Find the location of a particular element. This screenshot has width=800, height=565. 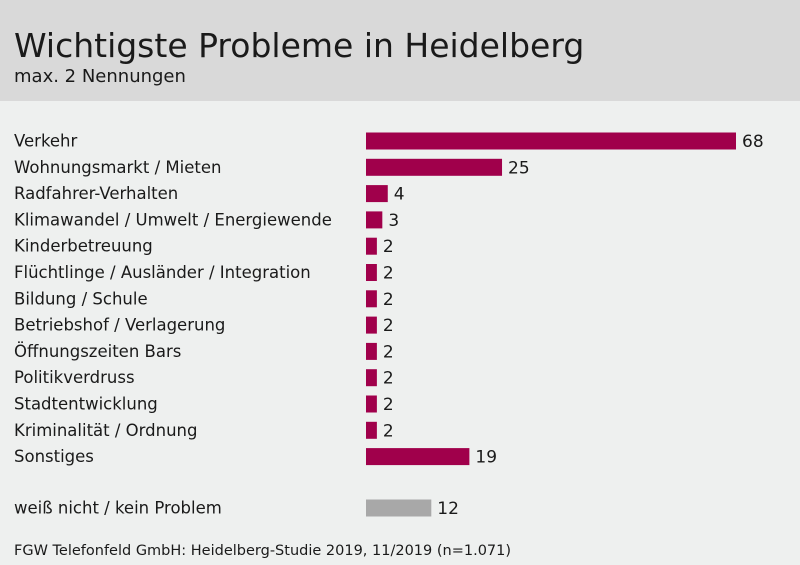

category-label: Klimawandel / Umwelt / Energiewende is located at coordinates (173, 219).